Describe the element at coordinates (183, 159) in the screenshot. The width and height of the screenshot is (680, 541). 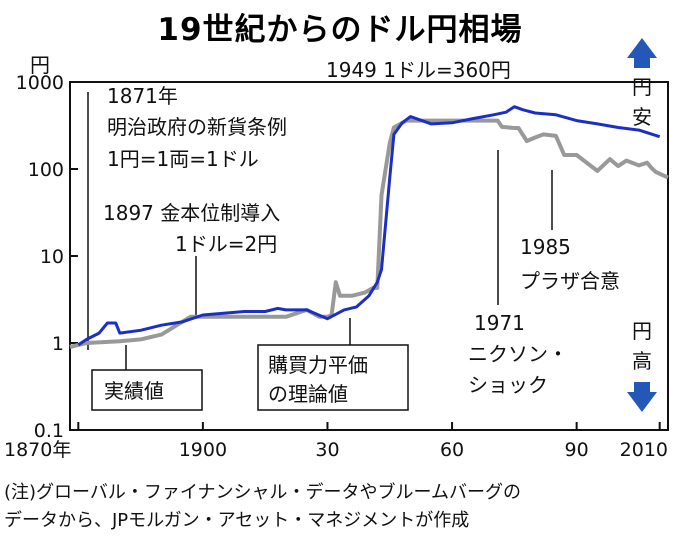
I see `annotation-1871-line3: 1円=1両=1ドル` at that location.